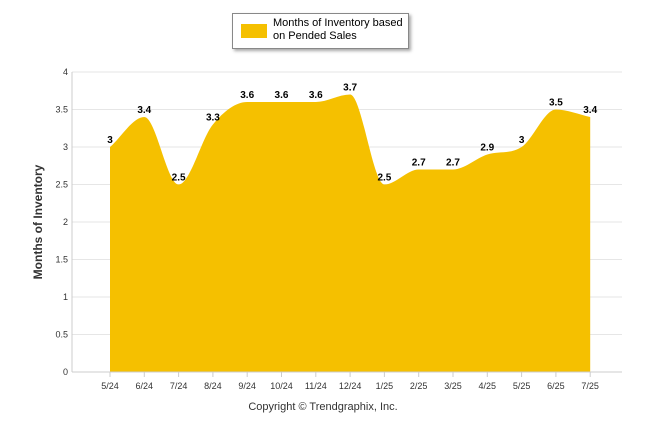  What do you see at coordinates (419, 386) in the screenshot?
I see `x-tick-label: 2/25` at bounding box center [419, 386].